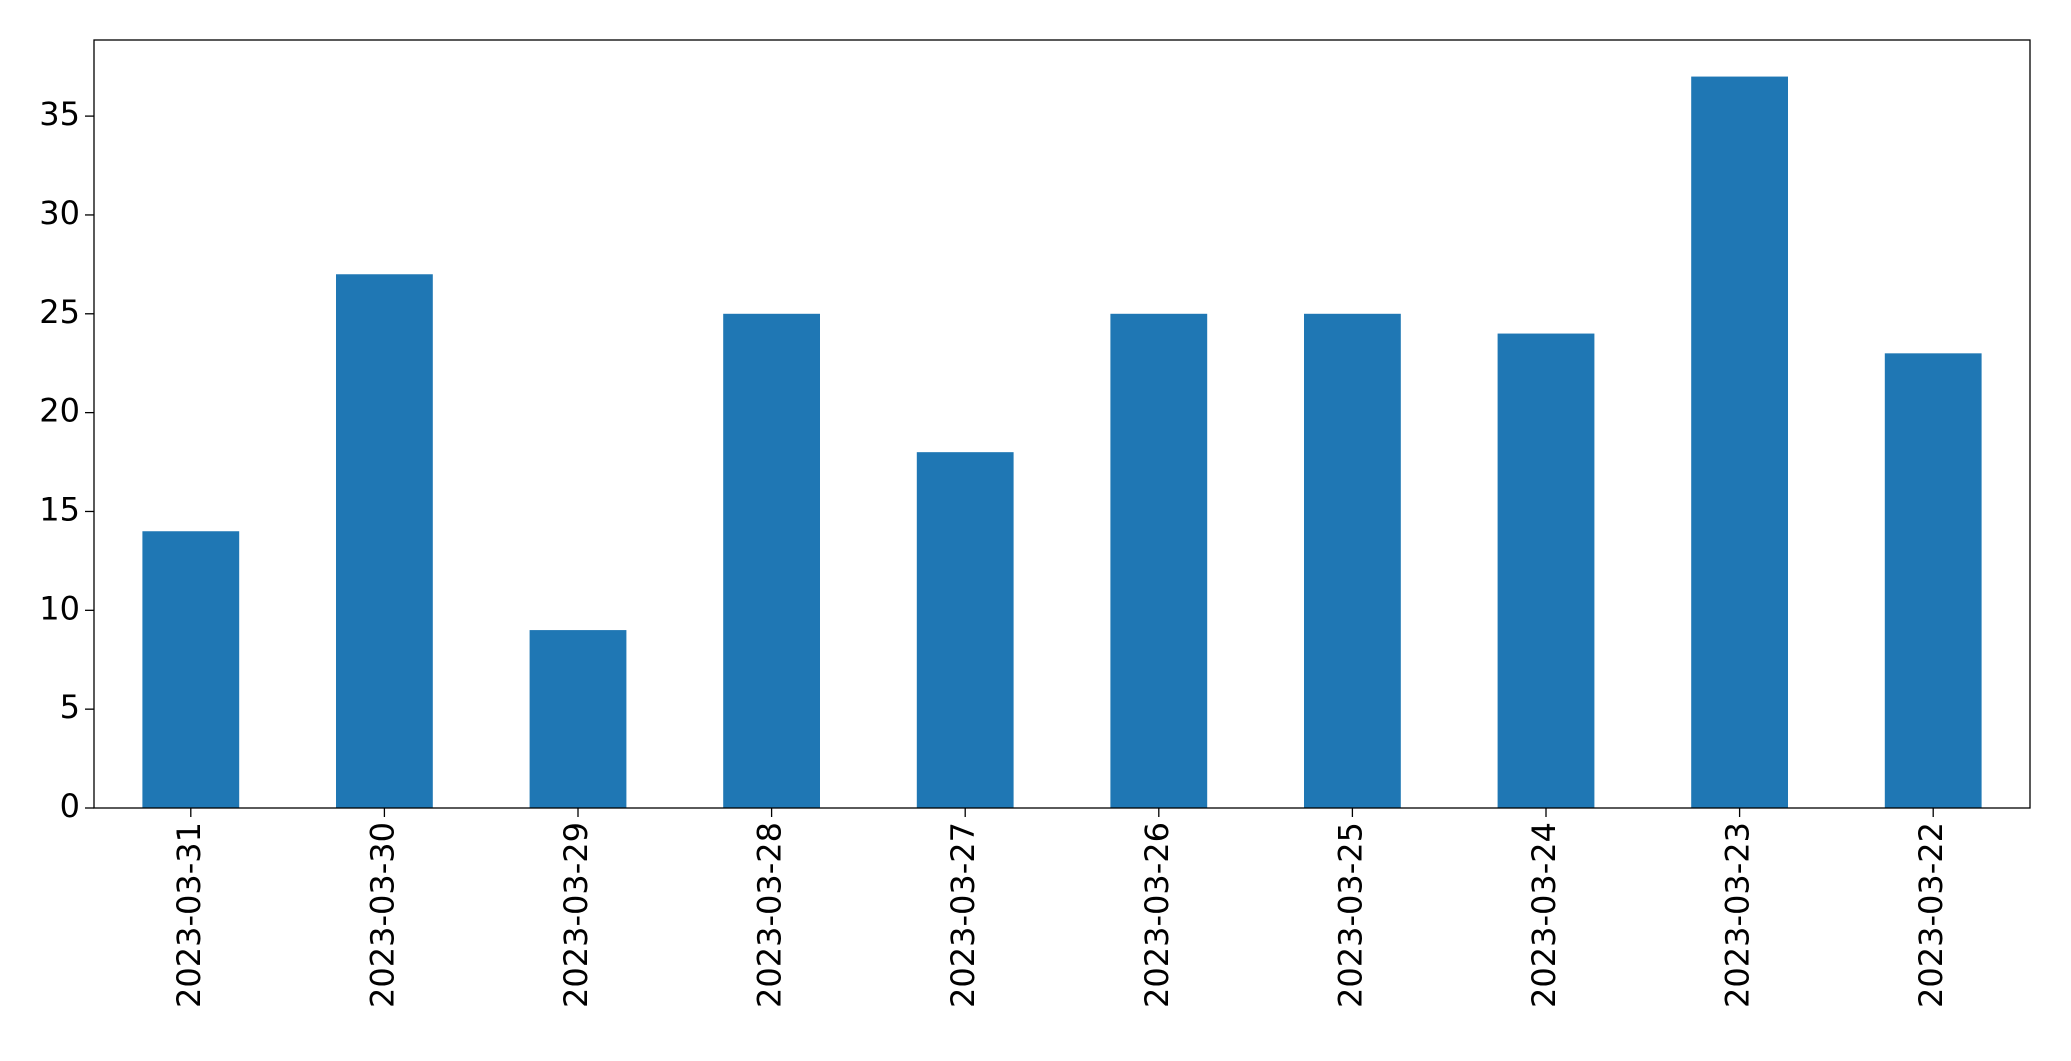 This screenshot has width=2071, height=1061. Describe the element at coordinates (1350, 915) in the screenshot. I see `x-tick-label: 2023-03-25` at that location.